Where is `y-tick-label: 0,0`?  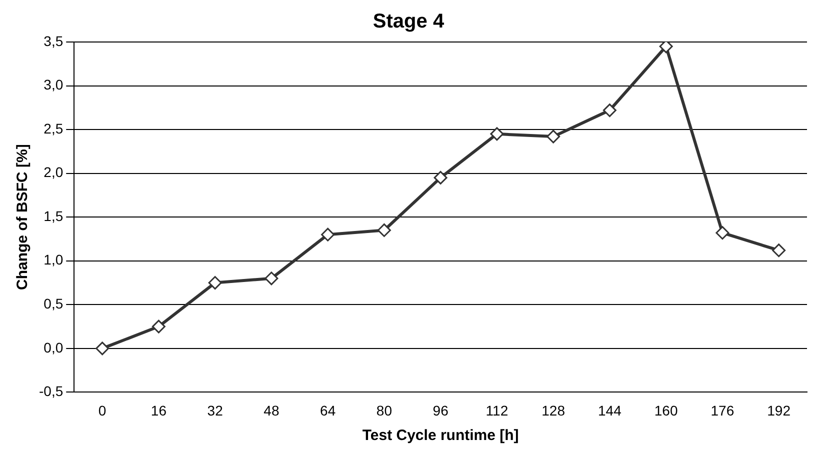 y-tick-label: 0,0 is located at coordinates (54, 347).